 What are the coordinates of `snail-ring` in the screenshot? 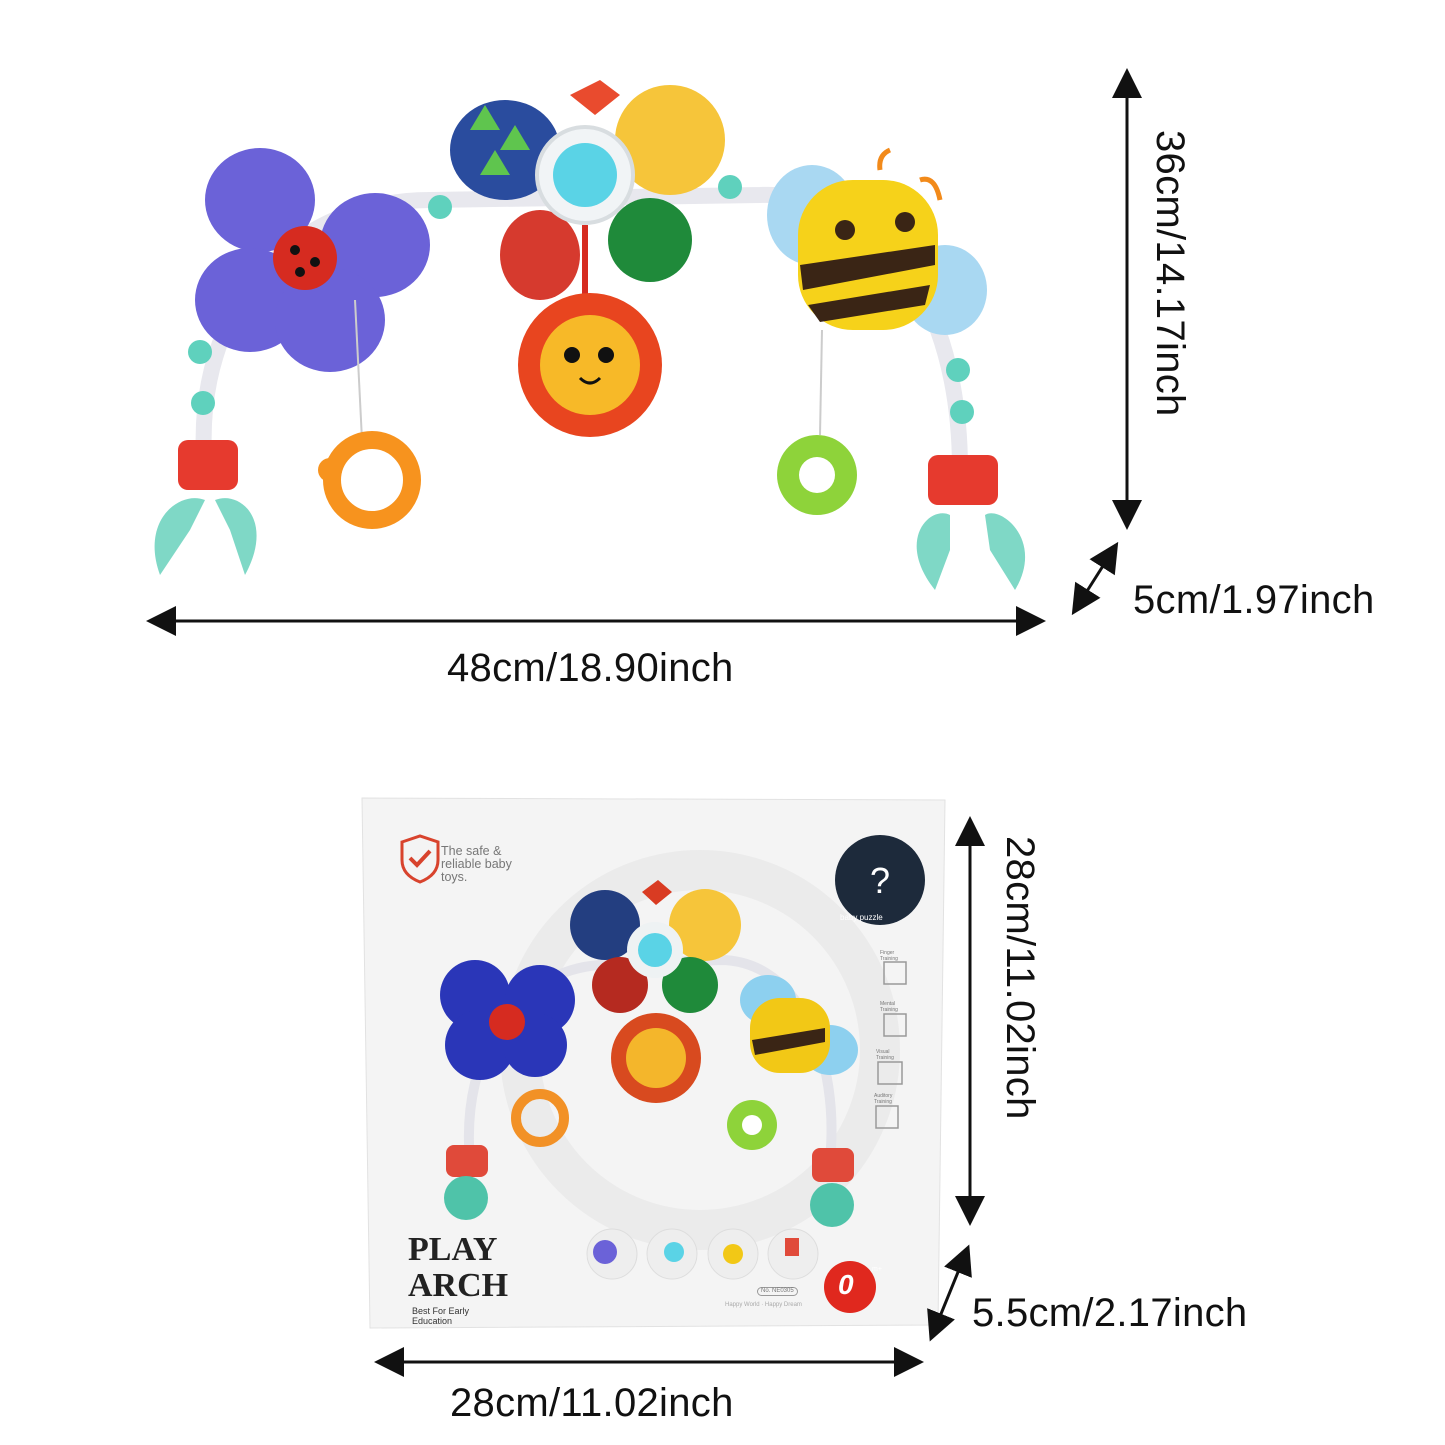 It's located at (369, 480).